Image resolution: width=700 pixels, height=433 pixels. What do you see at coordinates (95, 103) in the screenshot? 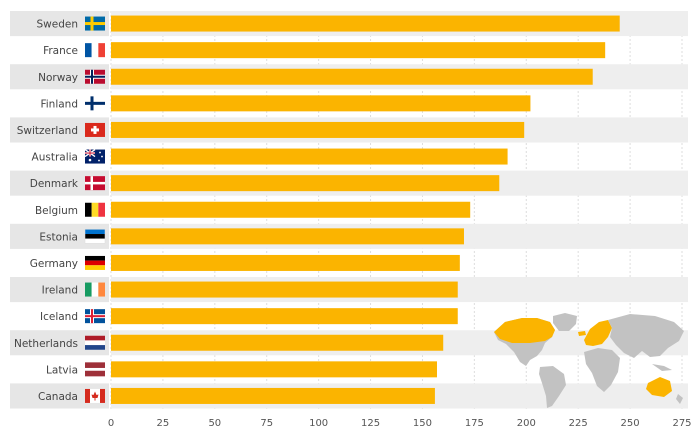
I see `flag-finland-icon` at bounding box center [95, 103].